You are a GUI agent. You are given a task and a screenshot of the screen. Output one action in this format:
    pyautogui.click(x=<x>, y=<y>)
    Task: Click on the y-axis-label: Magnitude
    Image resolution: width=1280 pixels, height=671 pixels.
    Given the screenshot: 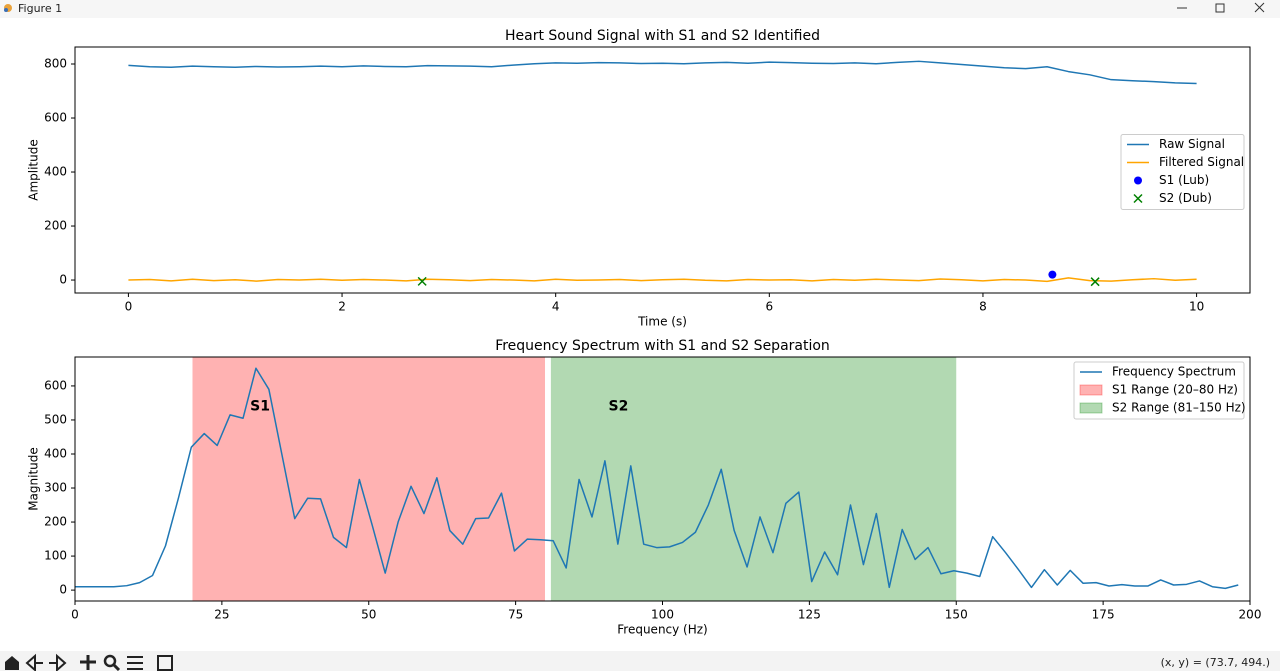 What is the action you would take?
    pyautogui.click(x=34, y=479)
    